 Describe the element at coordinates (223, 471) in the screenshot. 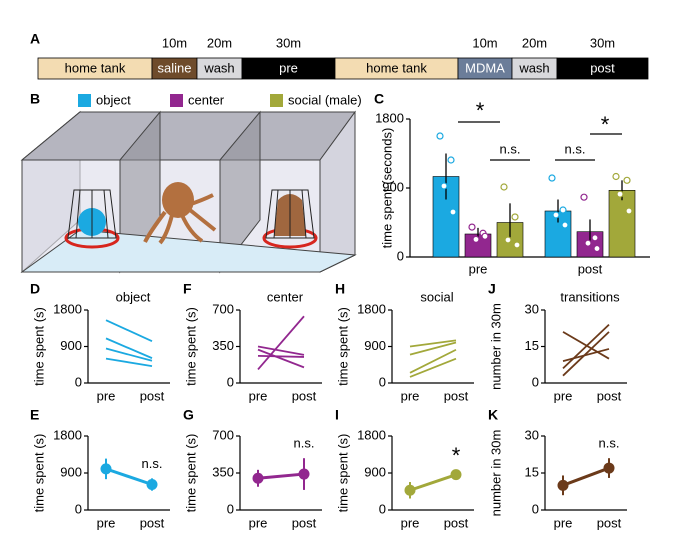

I see `y-tick-label: 350` at that location.